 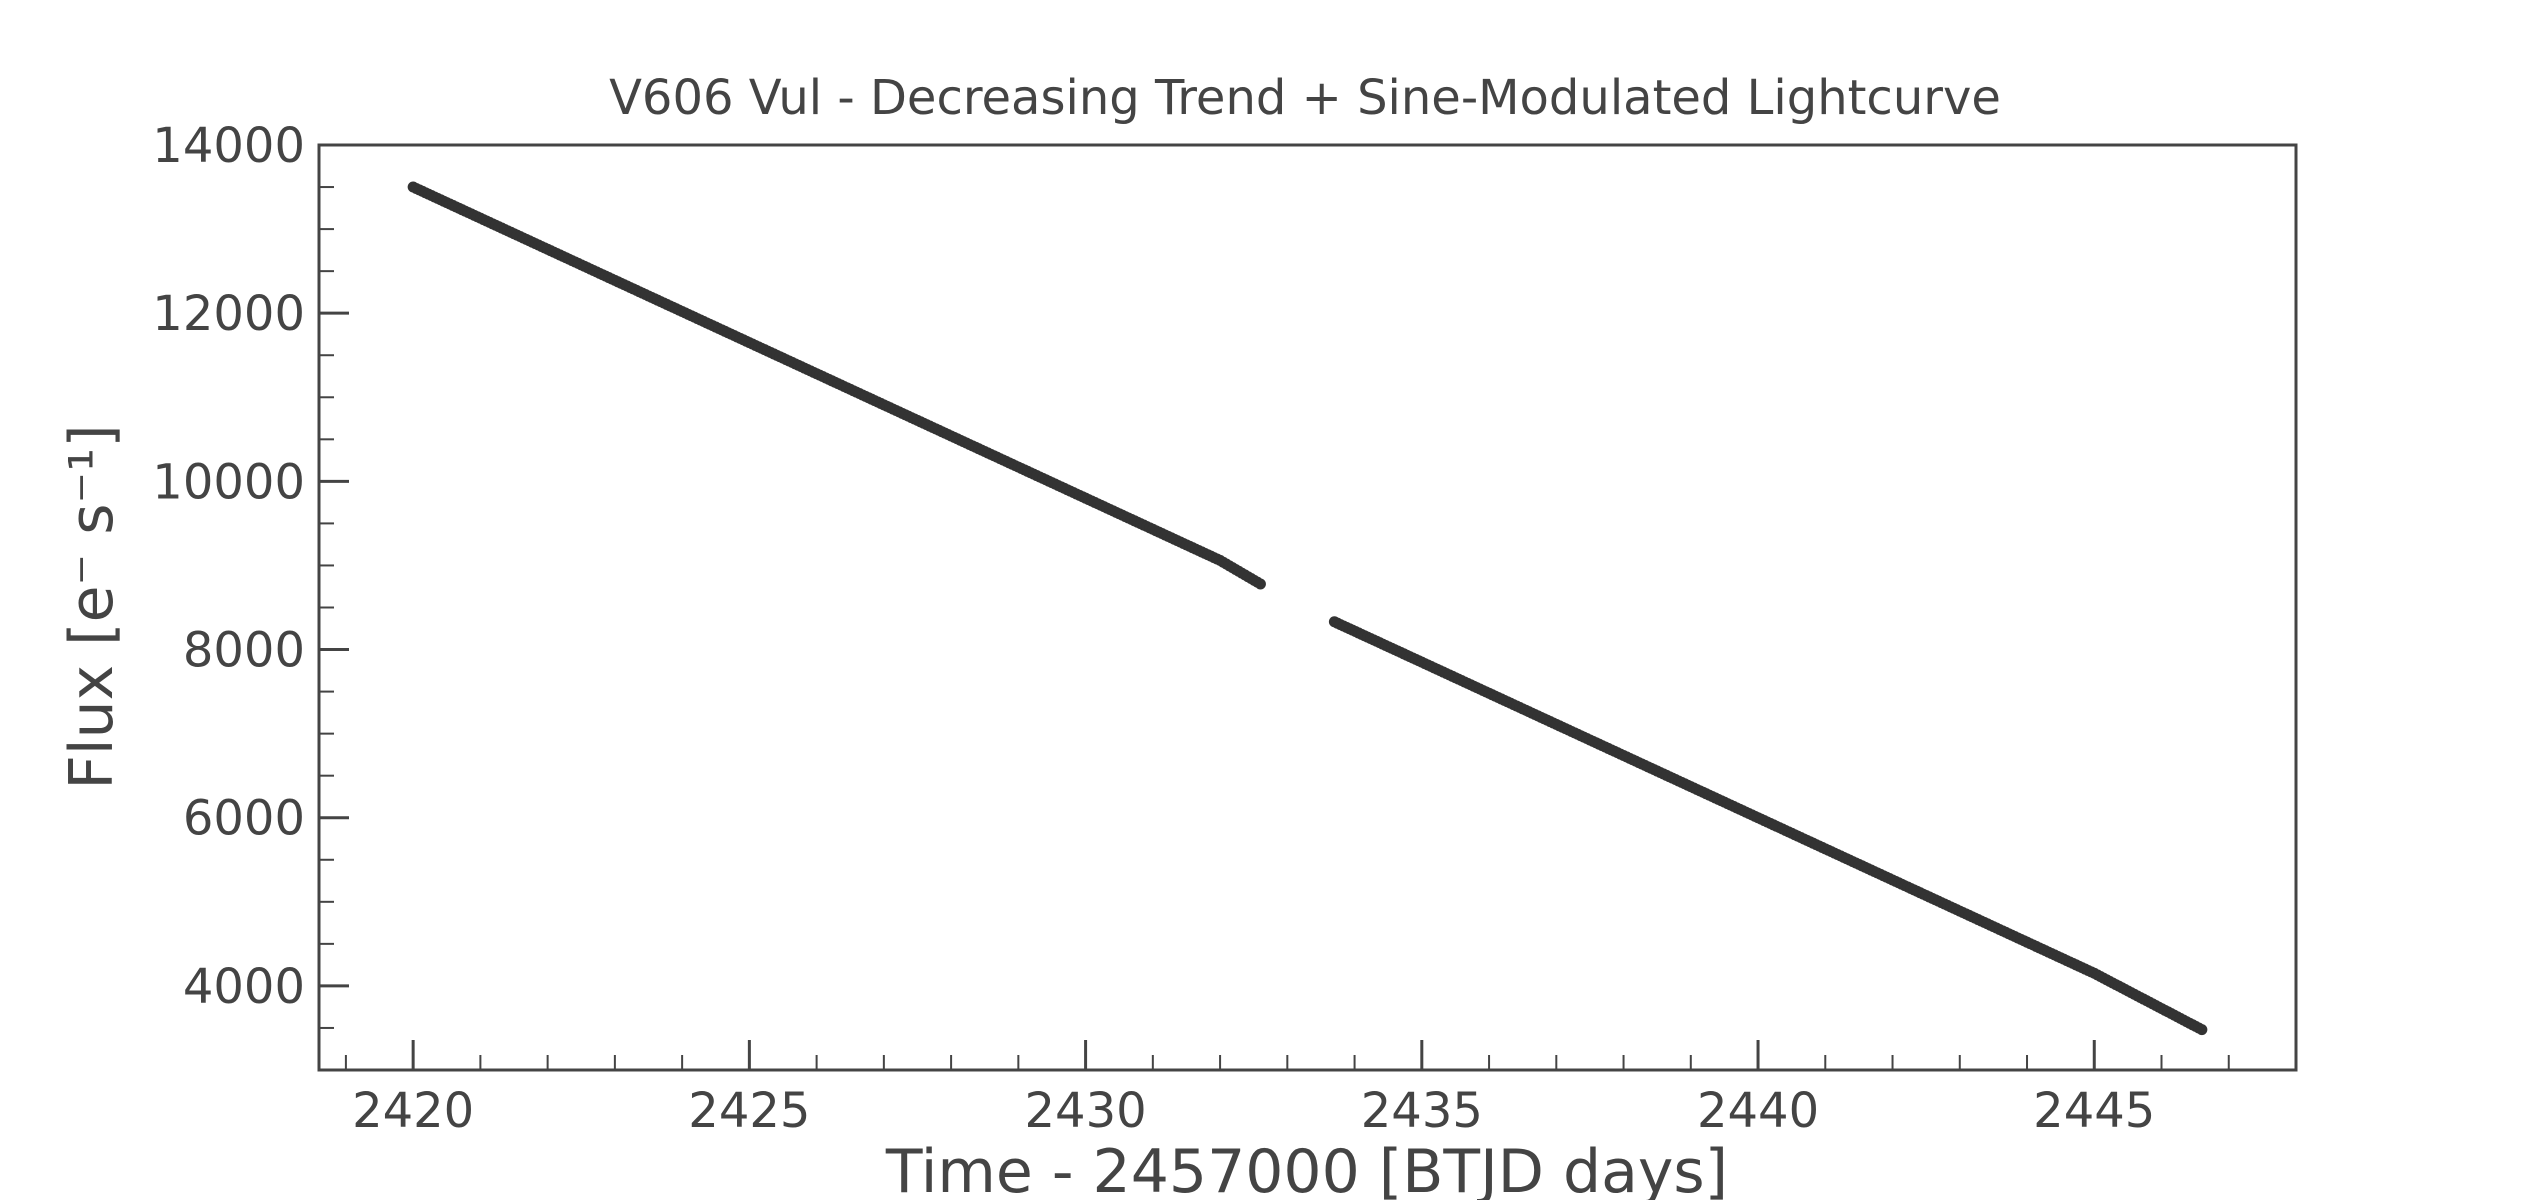 What do you see at coordinates (250, 594) in the screenshot?
I see `y-axis-ticks: 4000 6000 8000 10000 12000 14000` at bounding box center [250, 594].